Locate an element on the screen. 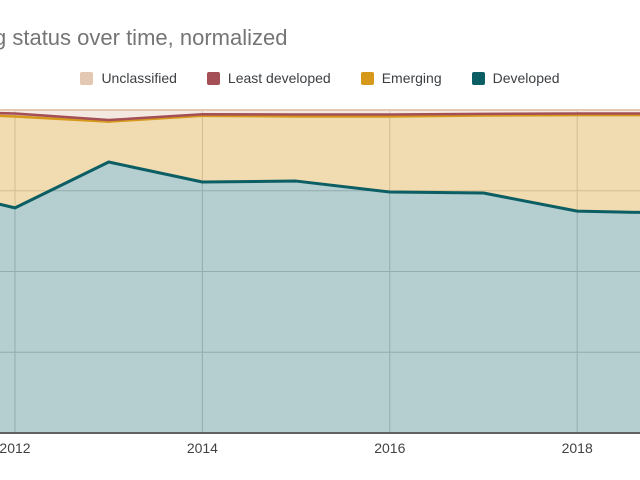 The image size is (640, 480). legend-item-least-developed: Least developed is located at coordinates (268, 78).